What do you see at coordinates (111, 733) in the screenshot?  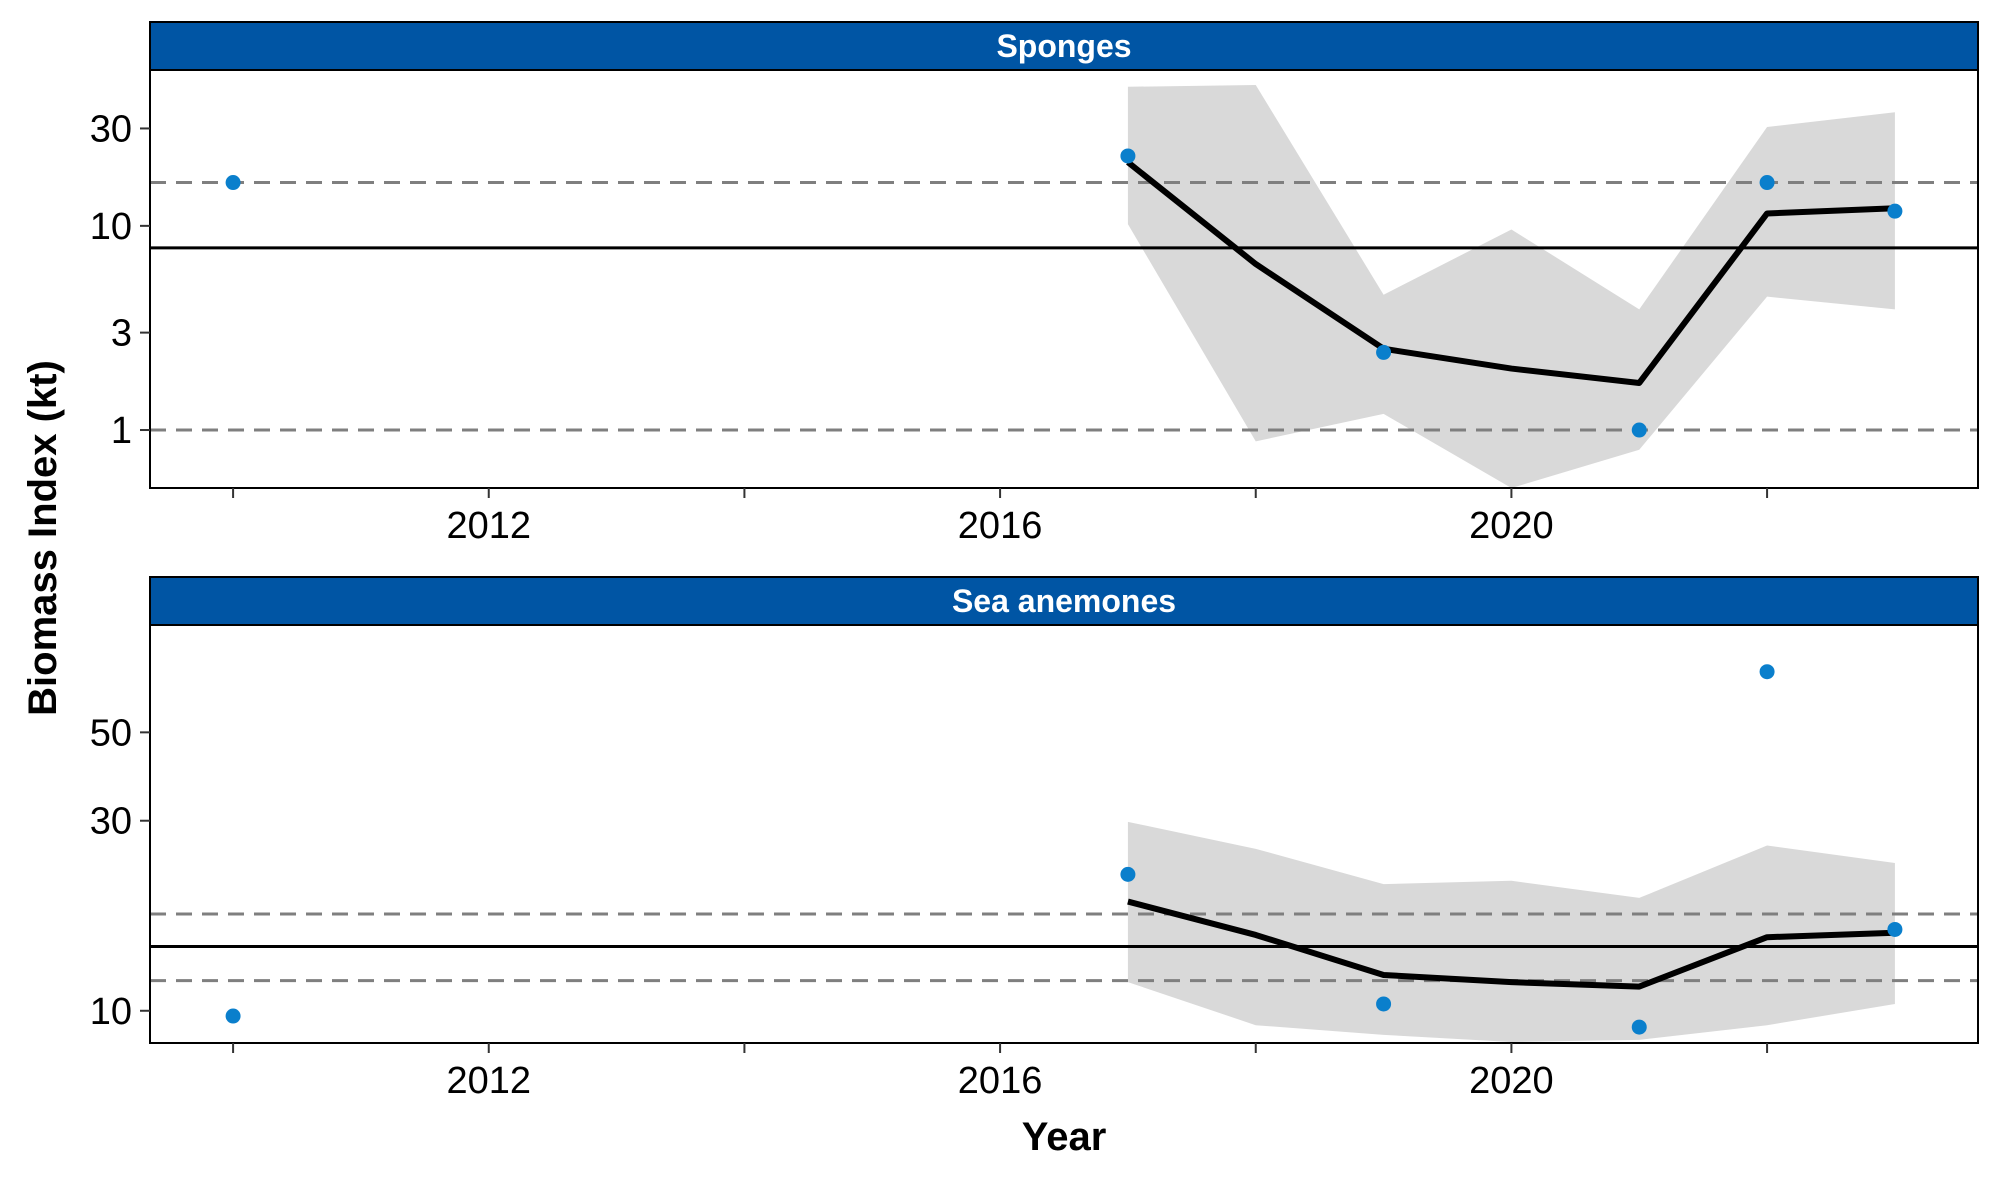 I see `y-tick-label: 50` at bounding box center [111, 733].